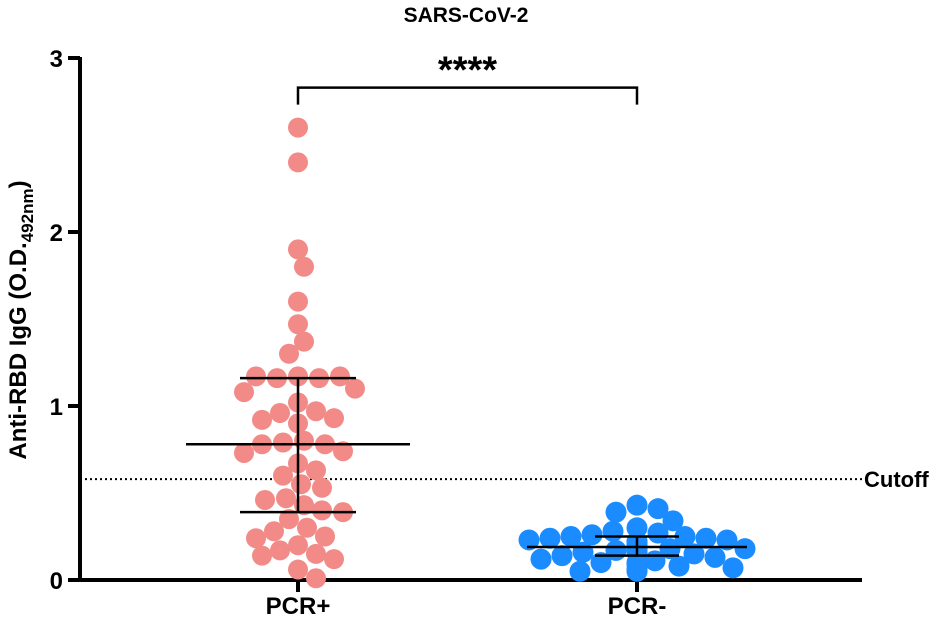 The image size is (950, 619). Describe the element at coordinates (18, 350) in the screenshot. I see `y-axis-label-main: Anti-RBD IgG (O.D.` at that location.